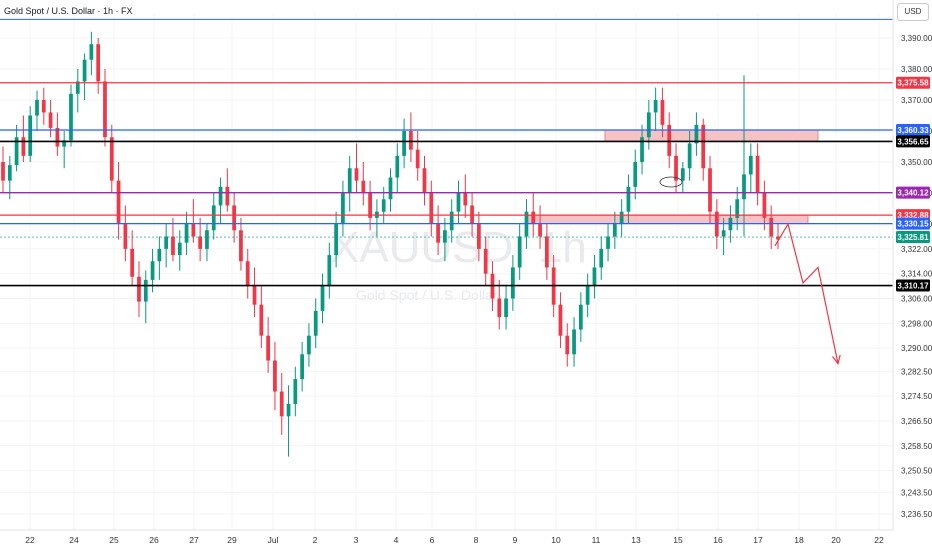 The image size is (932, 550). I want to click on y-tick-label: 3,236.50, so click(916, 514).